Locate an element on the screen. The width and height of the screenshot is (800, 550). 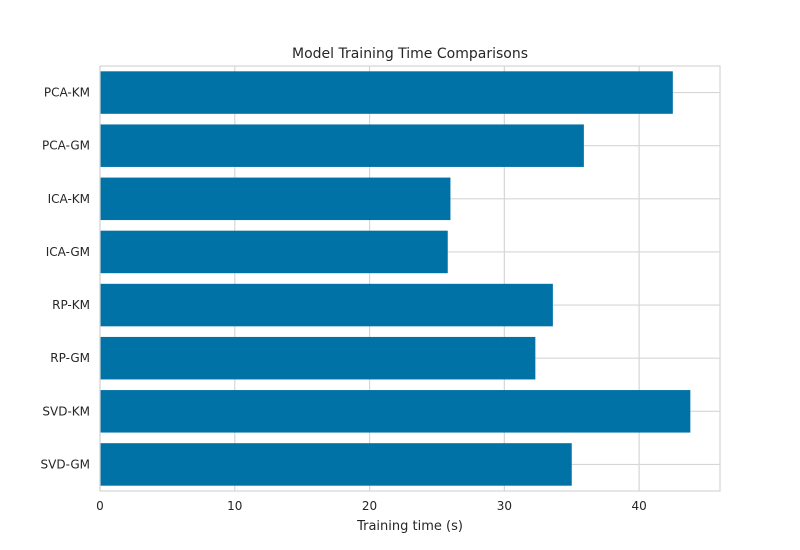
chart-title: Model Training Time Comparisons is located at coordinates (410, 54).